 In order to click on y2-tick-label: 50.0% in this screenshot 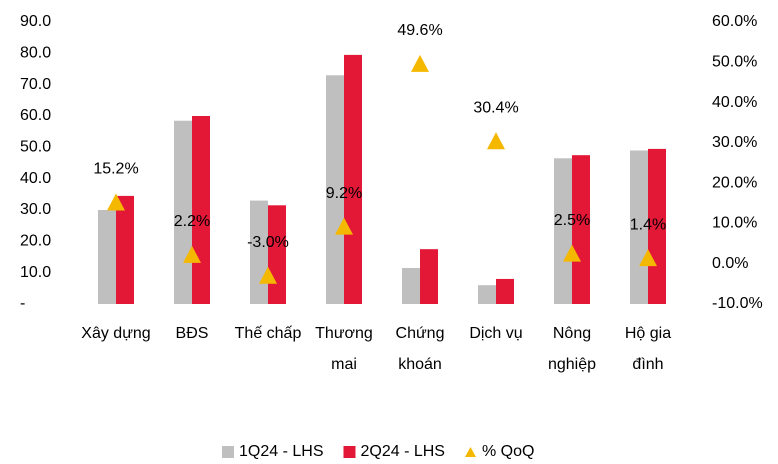, I will do `click(734, 62)`.